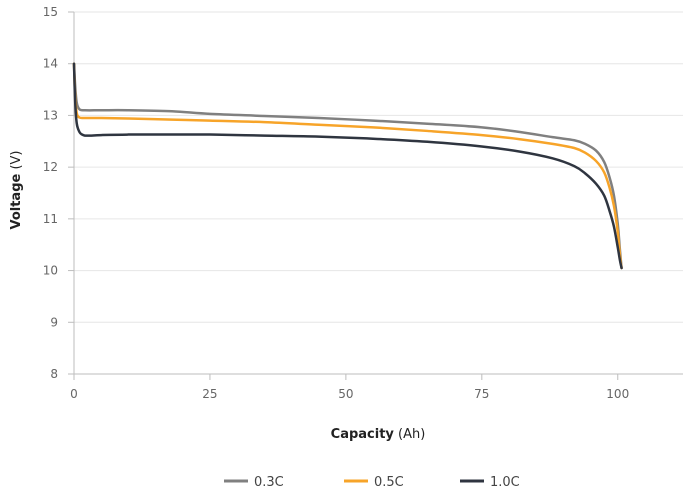  Describe the element at coordinates (74, 394) in the screenshot. I see `x-tick-label: 0` at that location.